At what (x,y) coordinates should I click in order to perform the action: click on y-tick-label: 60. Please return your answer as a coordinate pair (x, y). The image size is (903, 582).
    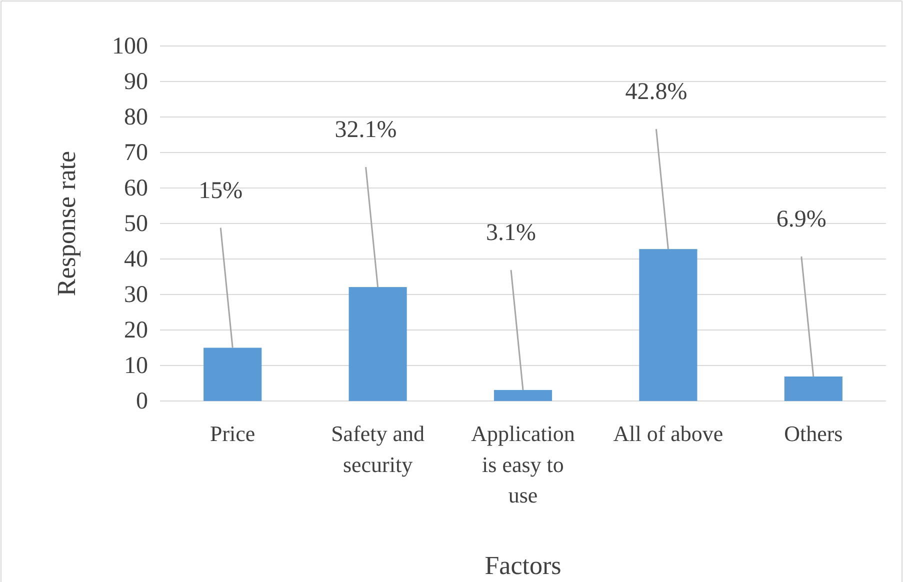
    Looking at the image, I should click on (136, 189).